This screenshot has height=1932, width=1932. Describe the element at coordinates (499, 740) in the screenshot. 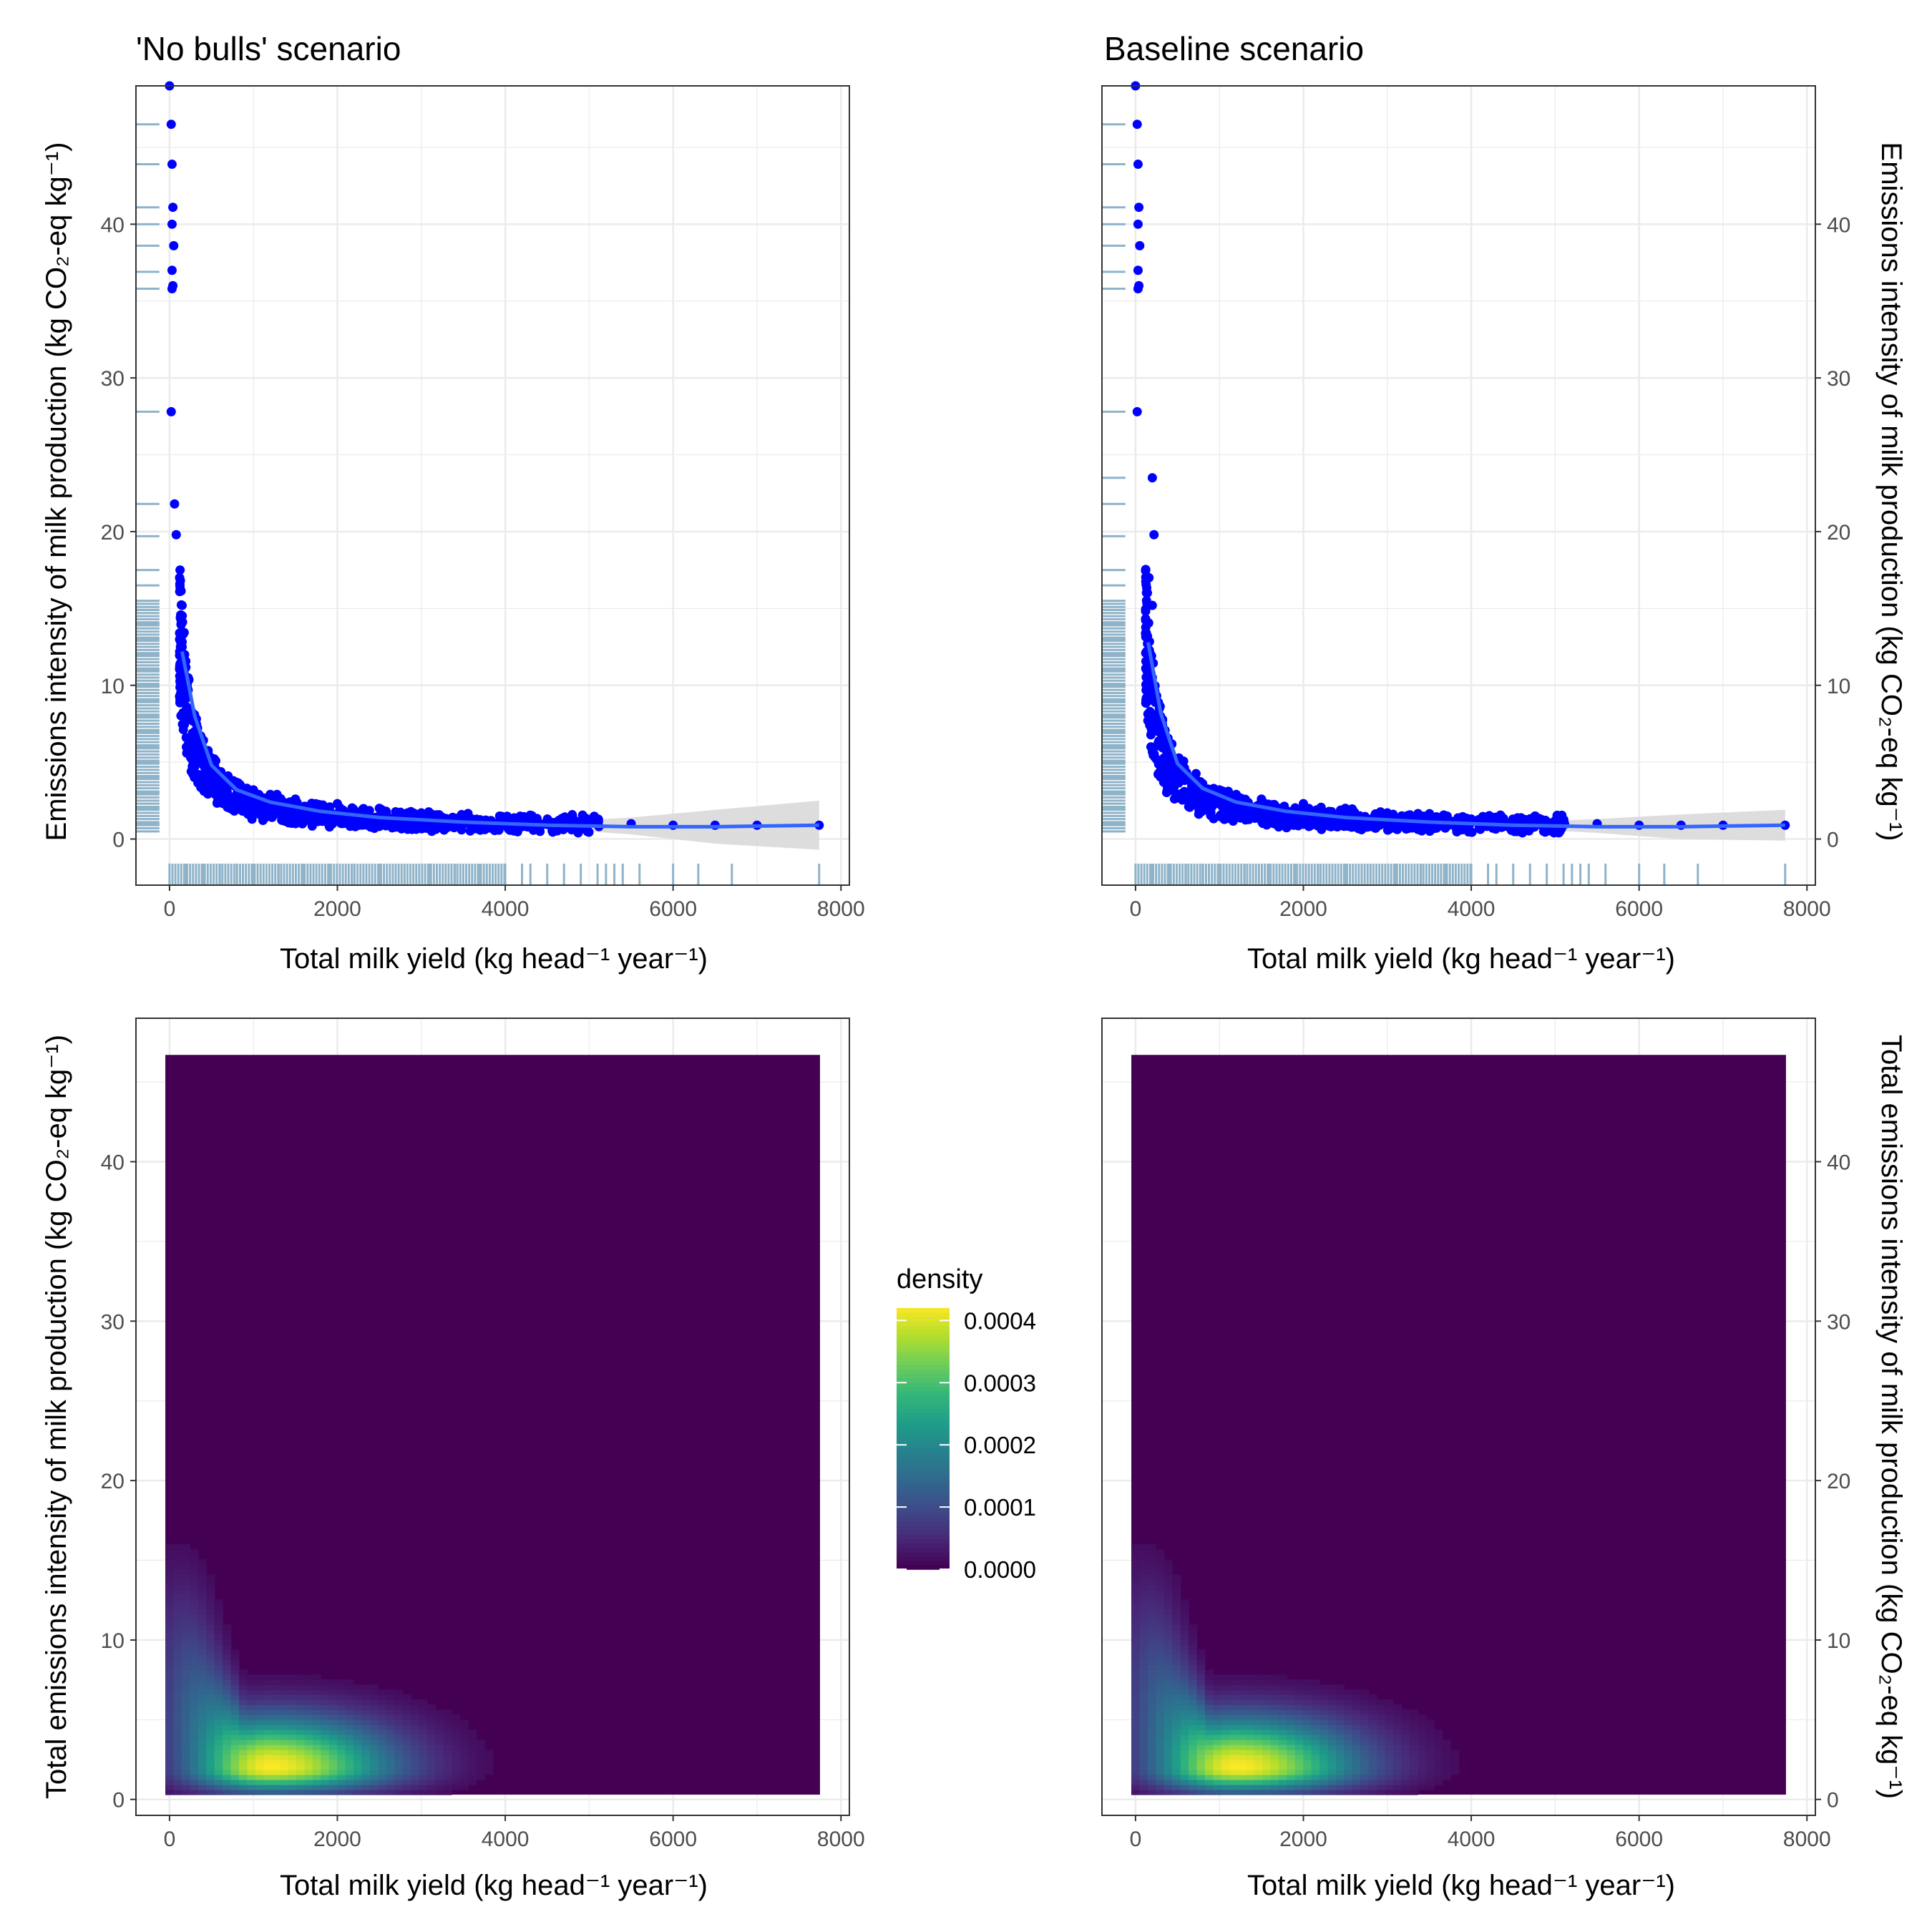

I see `smooth-line` at that location.